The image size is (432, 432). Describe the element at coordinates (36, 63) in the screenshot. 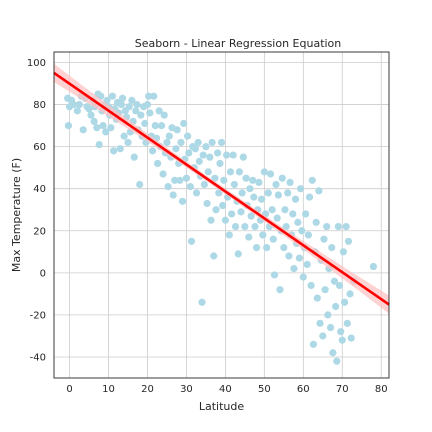

I see `y-tick-label: 100` at that location.